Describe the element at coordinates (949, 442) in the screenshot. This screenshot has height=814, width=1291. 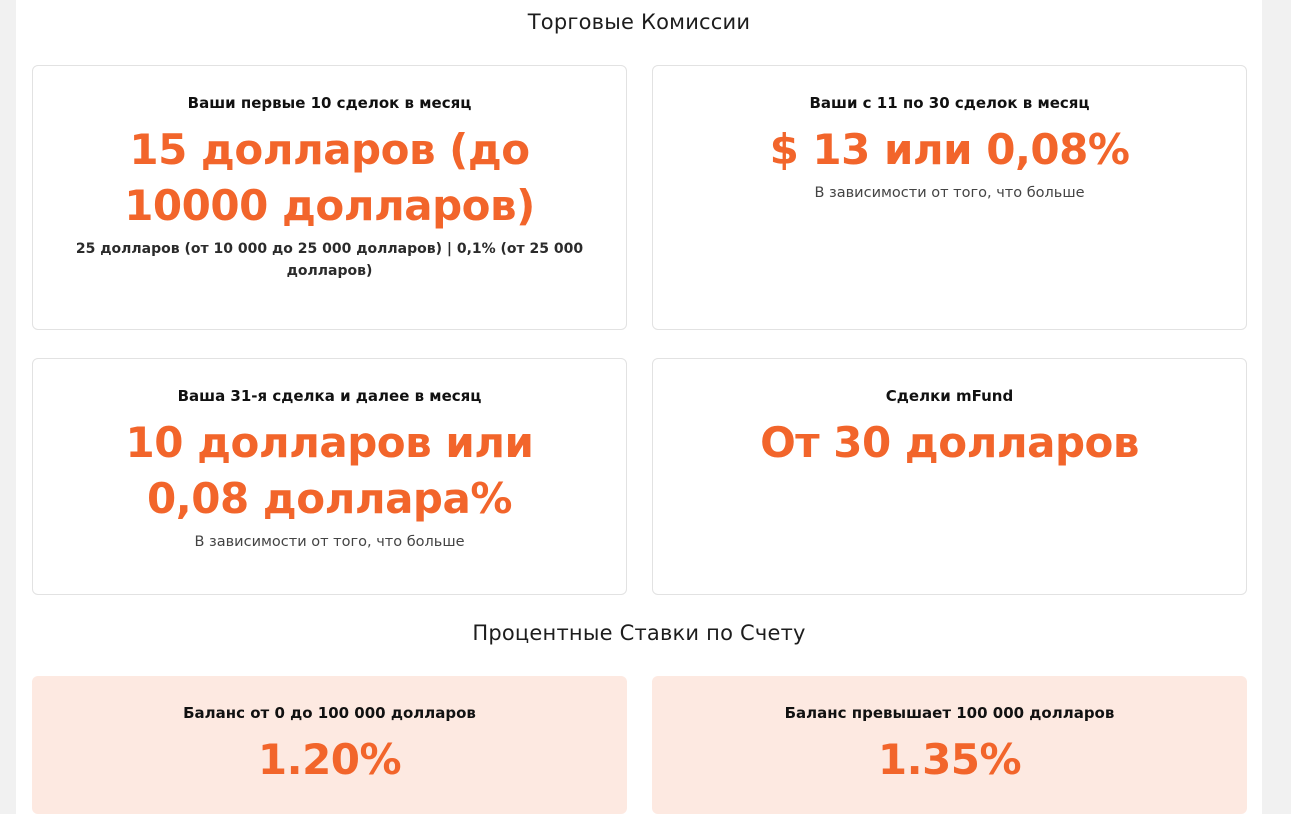
I see `fee-card-value: От 30 долларов` at that location.